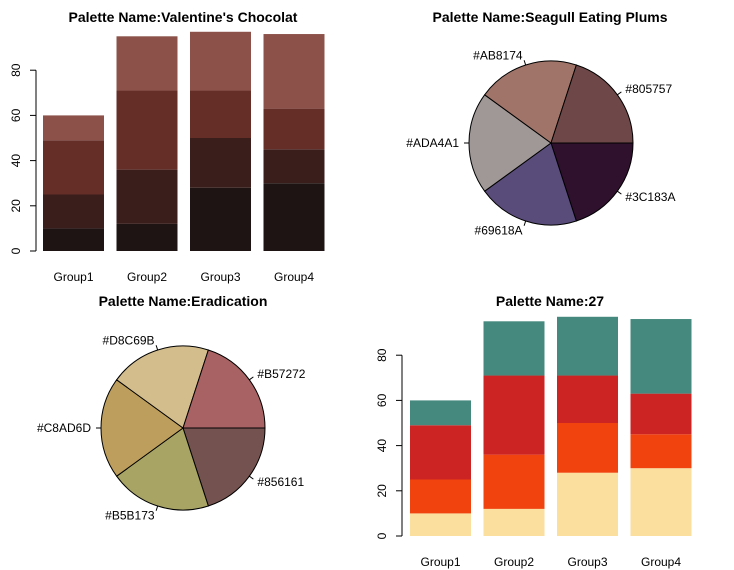 This screenshot has height=570, width=734. What do you see at coordinates (432, 143) in the screenshot?
I see `pie-slice-label: #ADA4A1` at bounding box center [432, 143].